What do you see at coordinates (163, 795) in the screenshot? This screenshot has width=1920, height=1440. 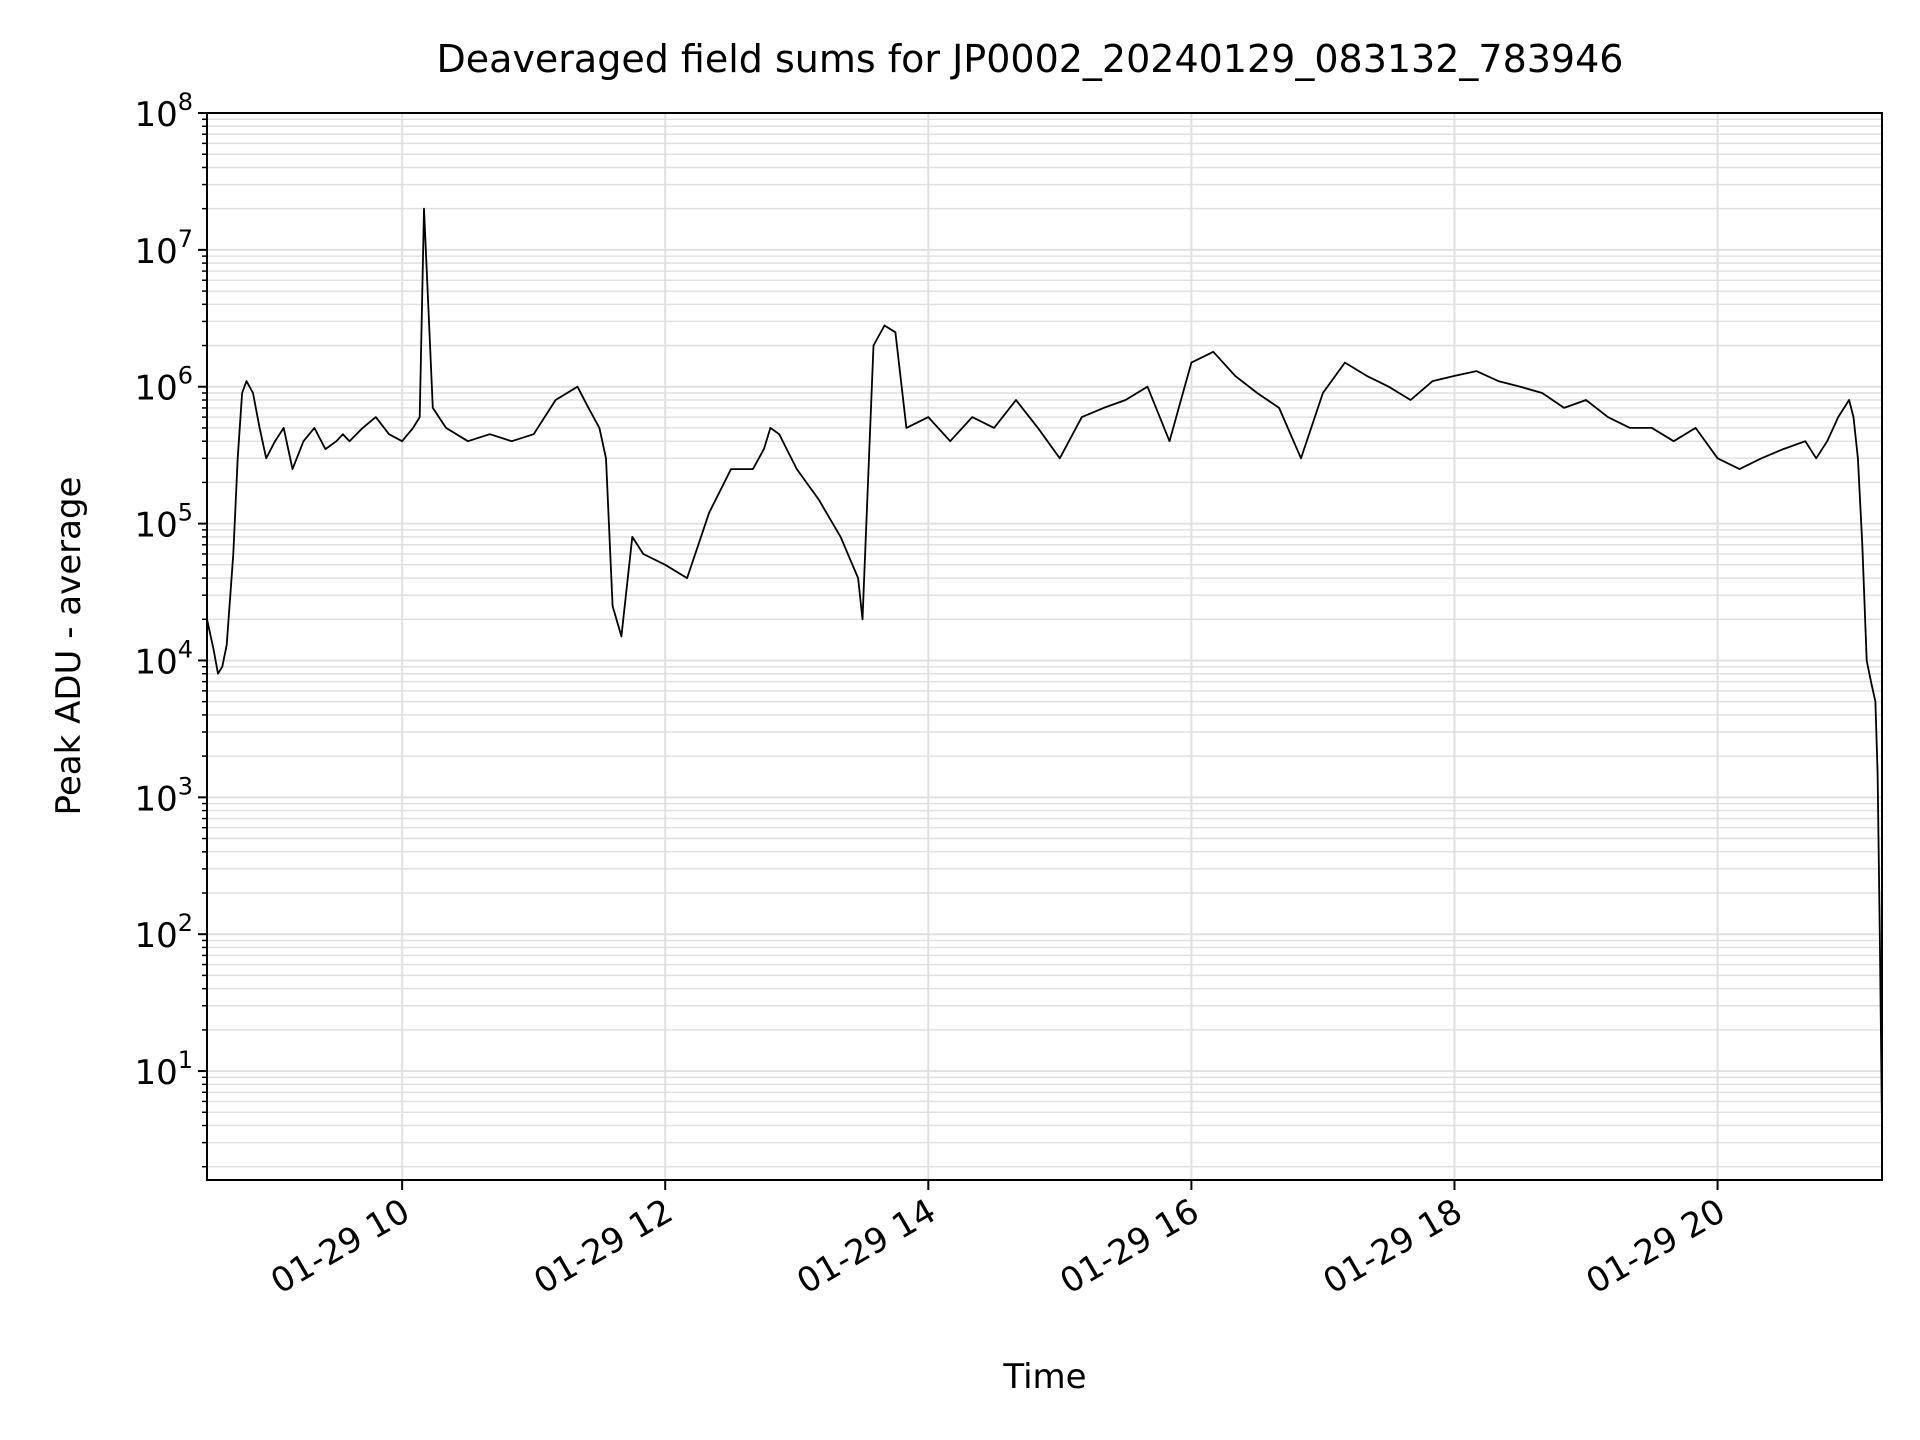 I see `y-tick-label: 10³` at bounding box center [163, 795].